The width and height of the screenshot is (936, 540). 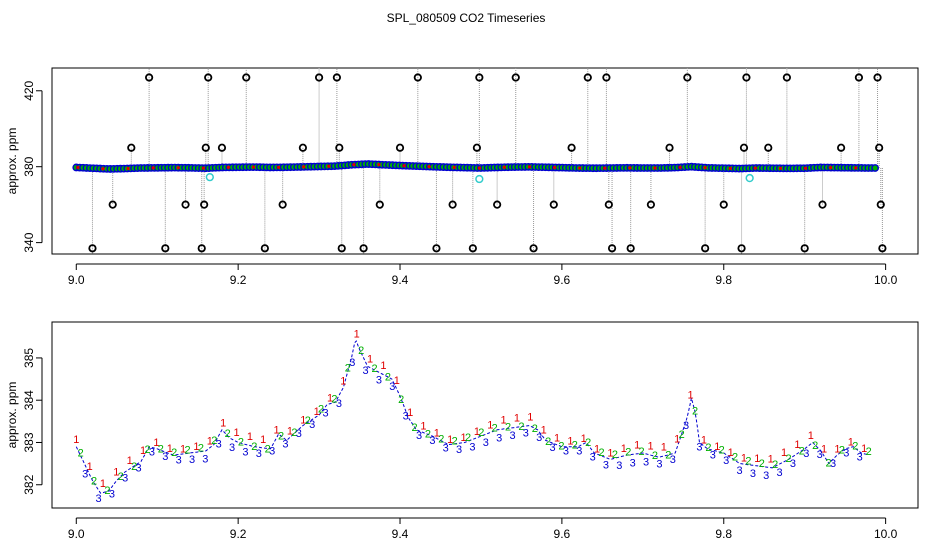 I want to click on top-x-tick-label: 9.2, so click(x=238, y=280).